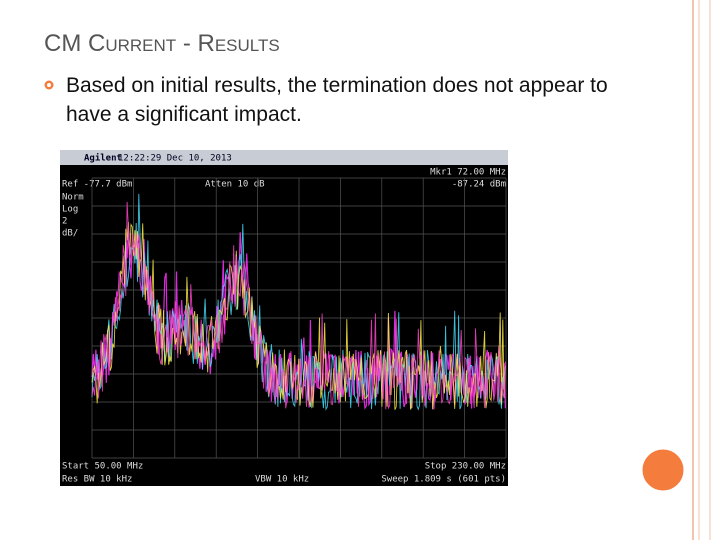 This screenshot has height=540, width=720. I want to click on side-label: Norm, so click(73, 198).